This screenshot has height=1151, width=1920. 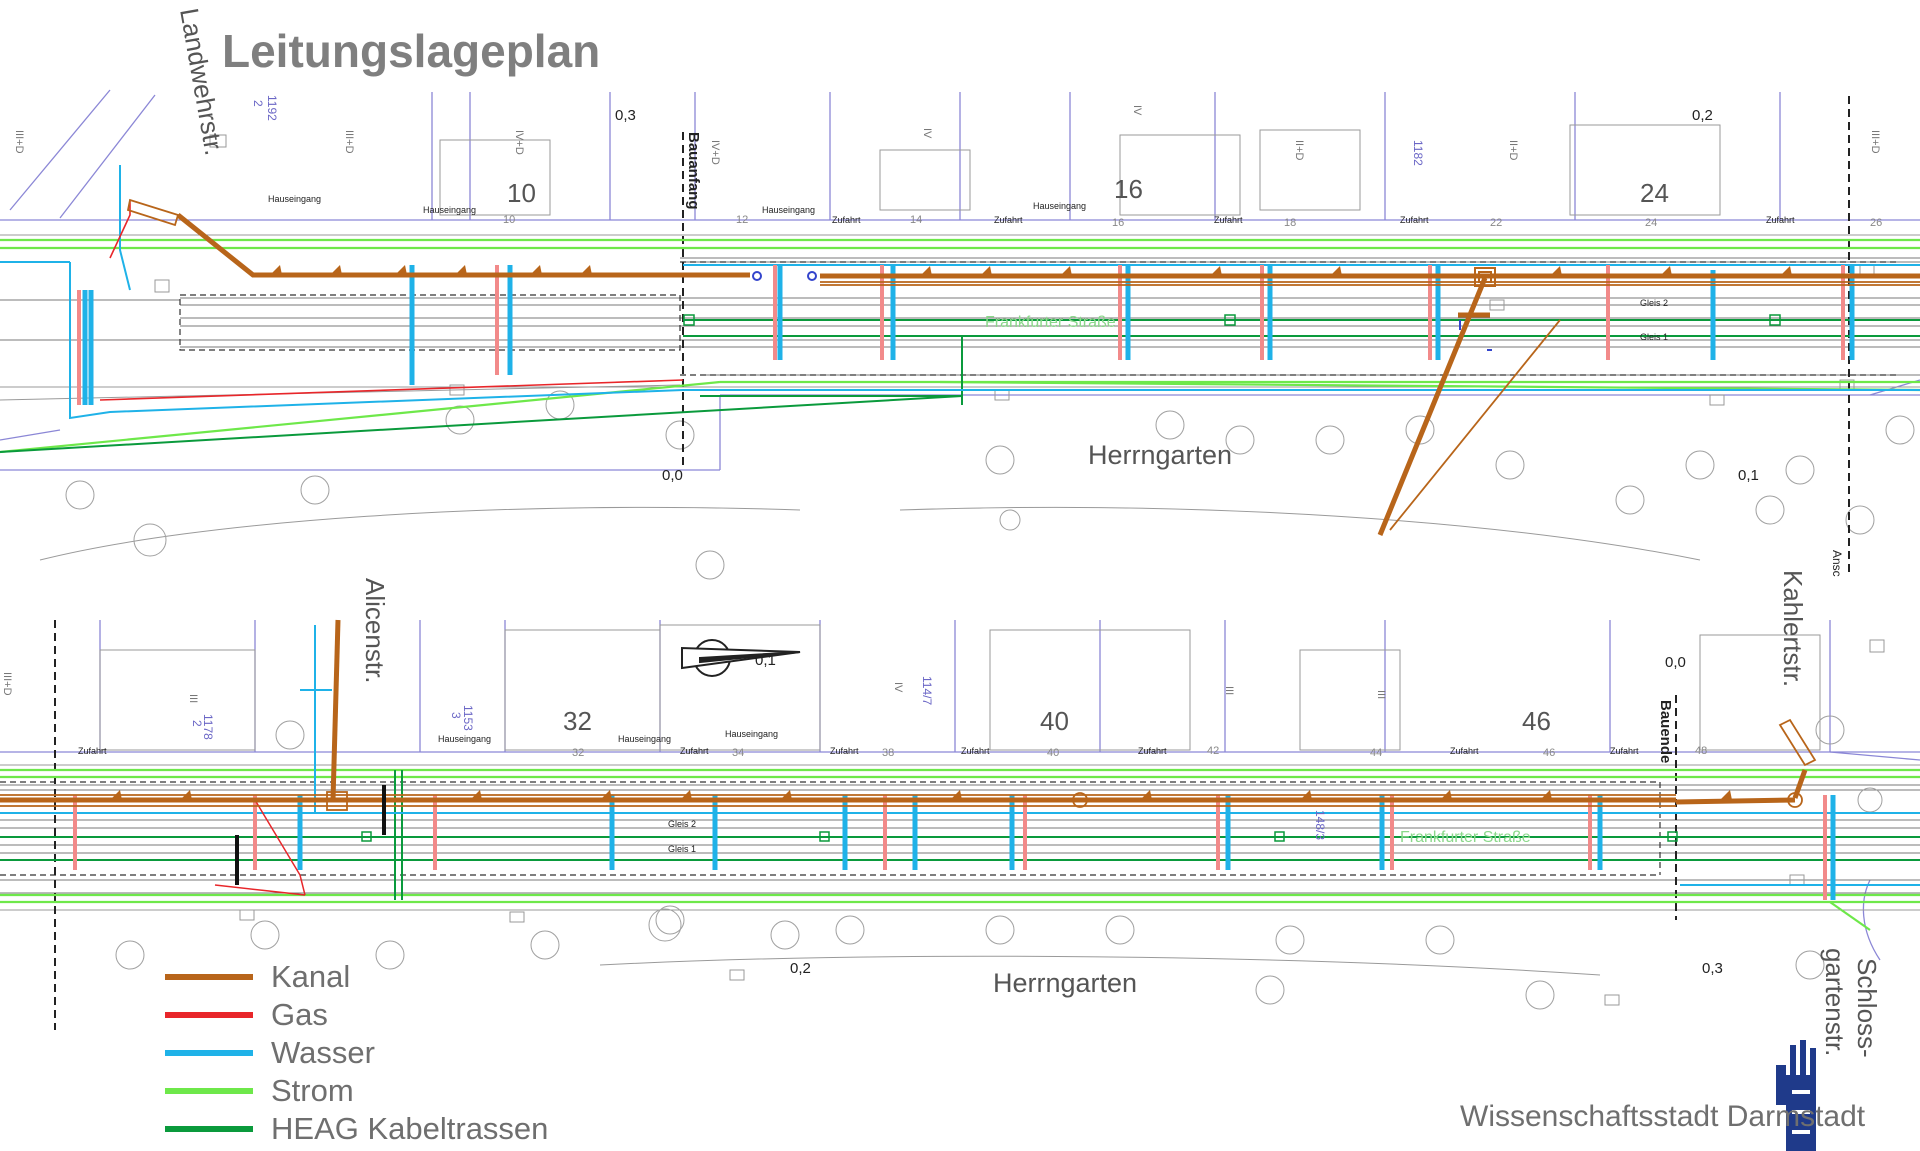 I want to click on small-number: 32, so click(x=578, y=753).